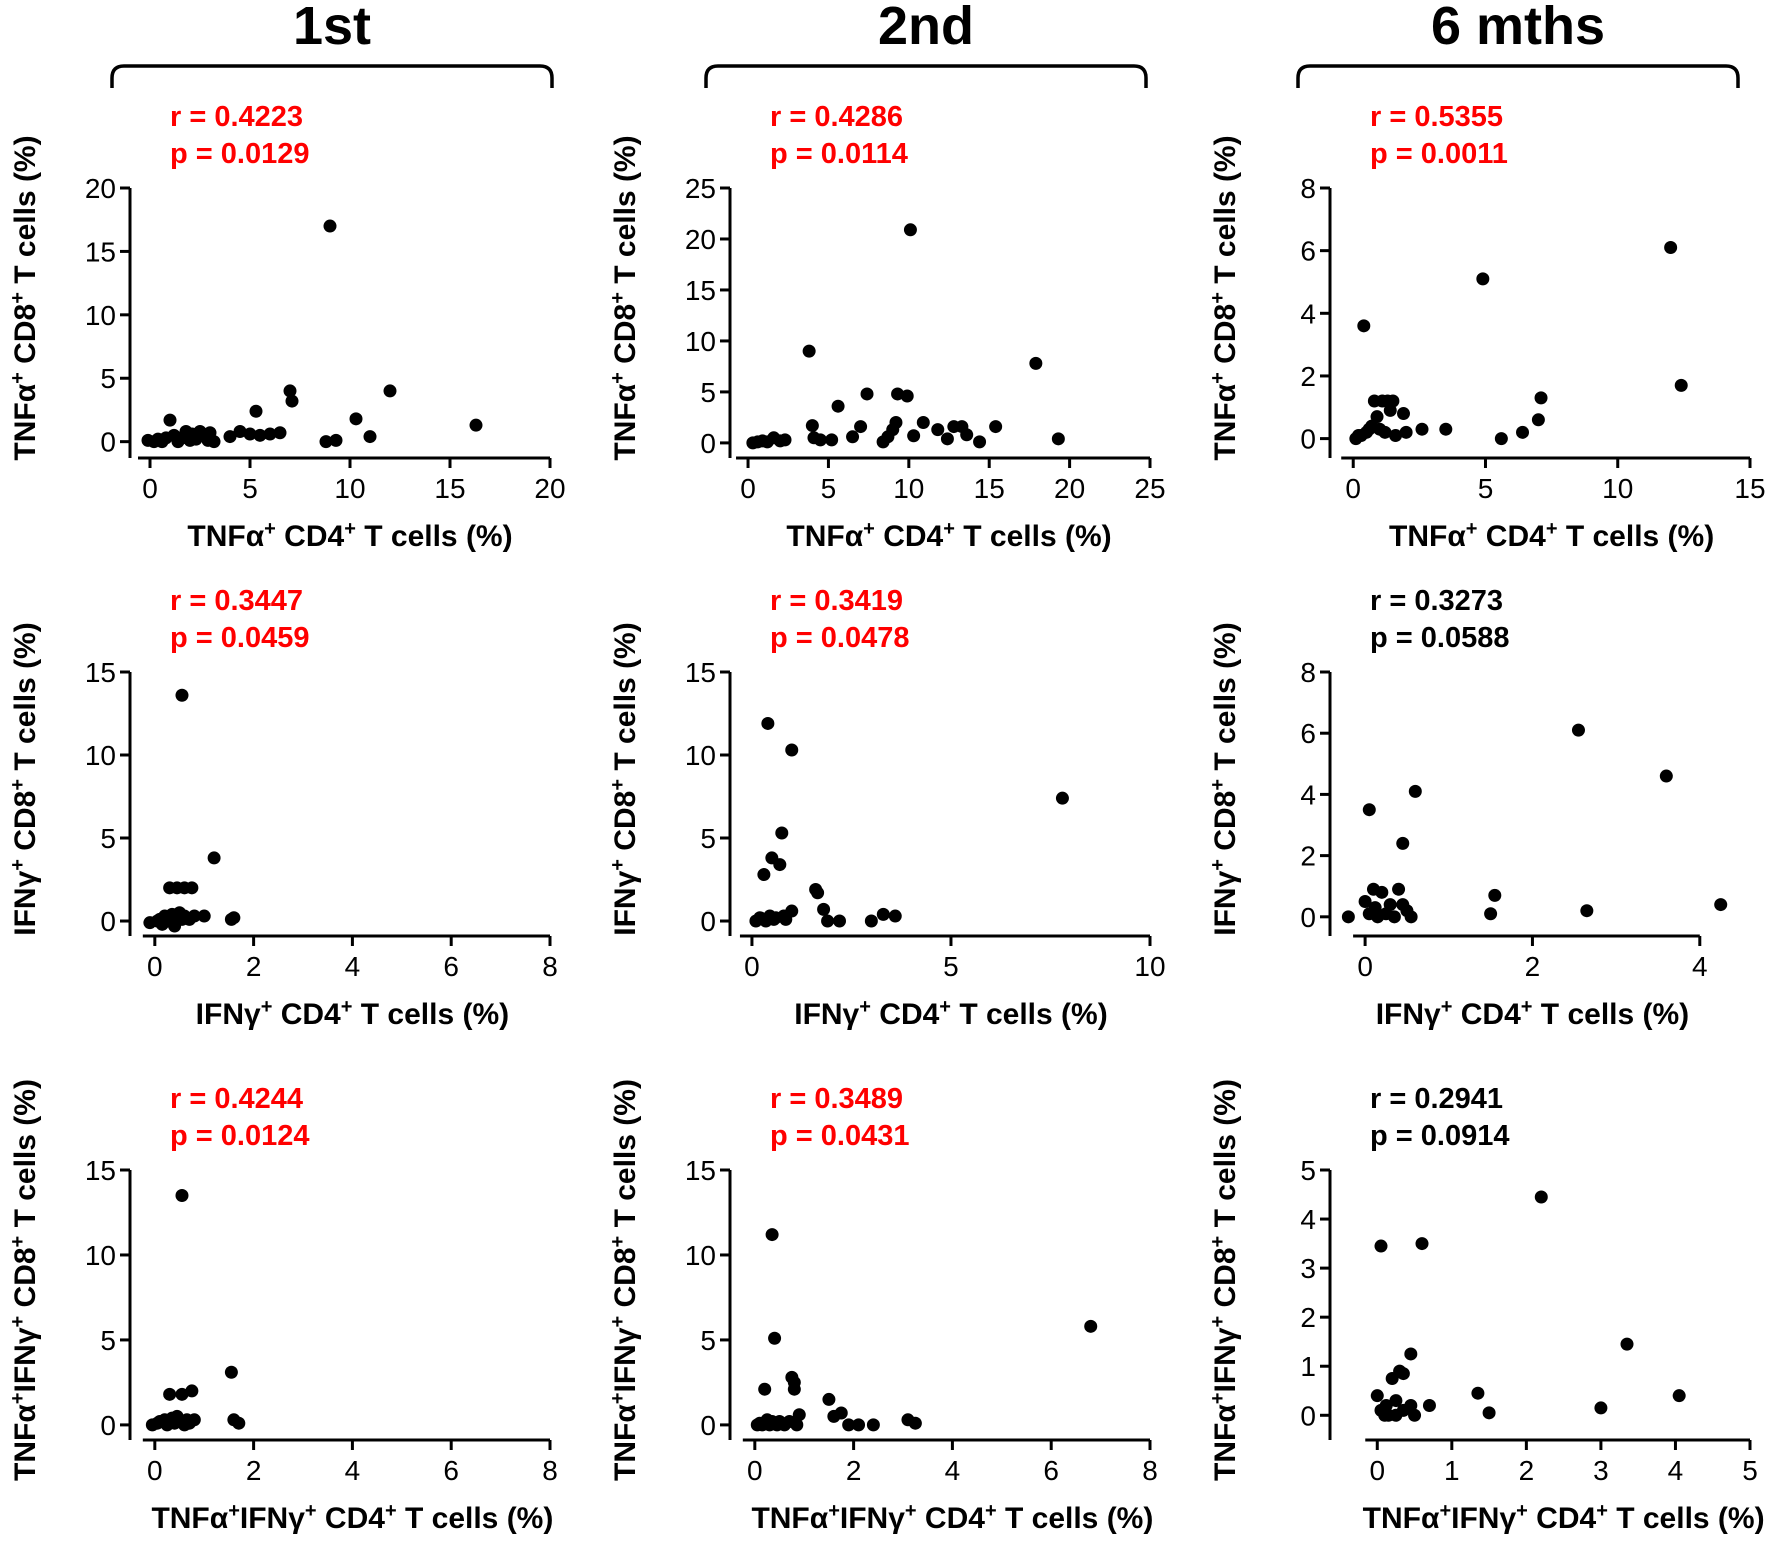 This screenshot has width=1772, height=1544. I want to click on column-bracket-2nd, so click(926, 76).